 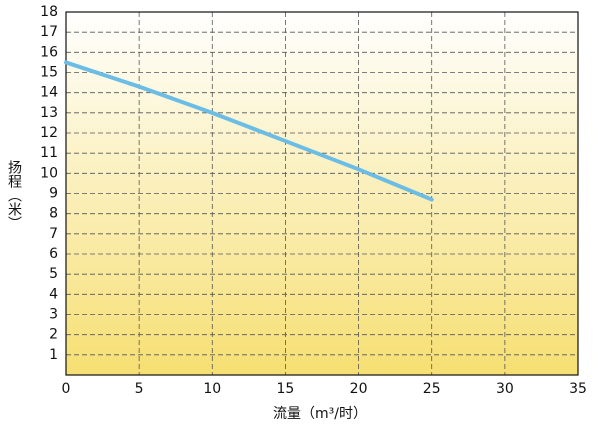 What do you see at coordinates (49, 113) in the screenshot?
I see `y-tick-label: 13` at bounding box center [49, 113].